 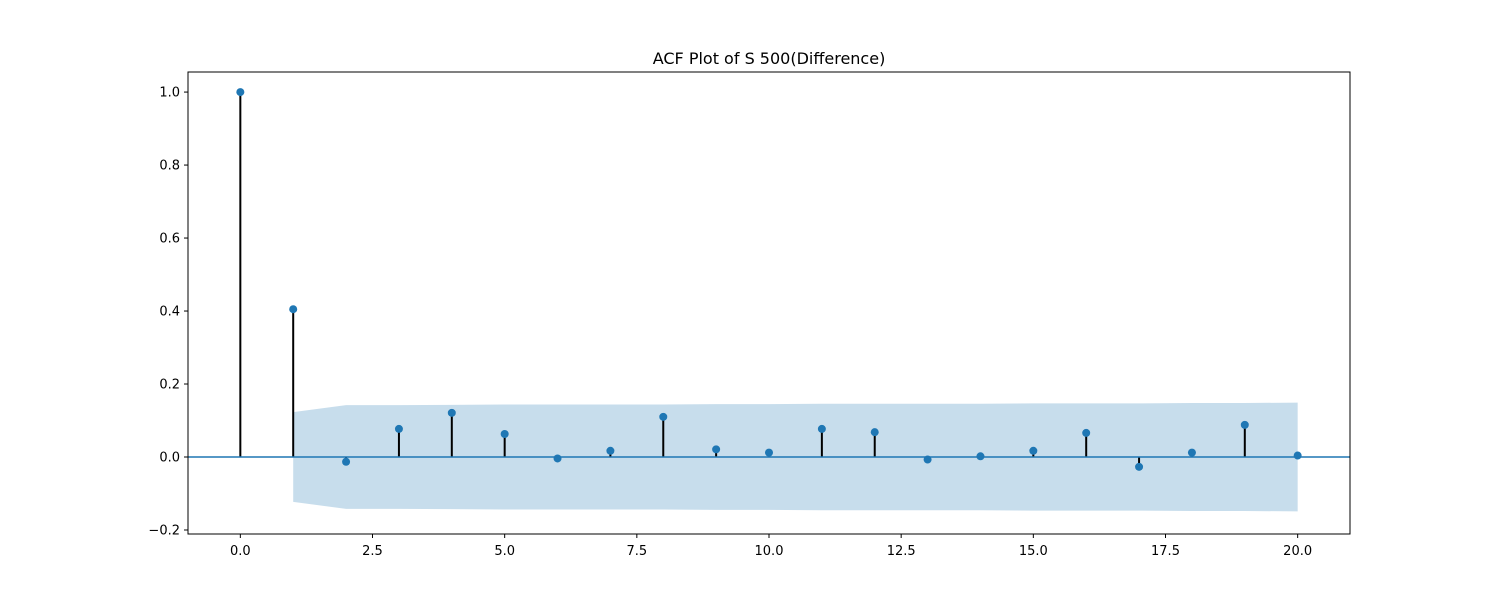 What do you see at coordinates (169, 93) in the screenshot?
I see `y-tick-label: 1.0` at bounding box center [169, 93].